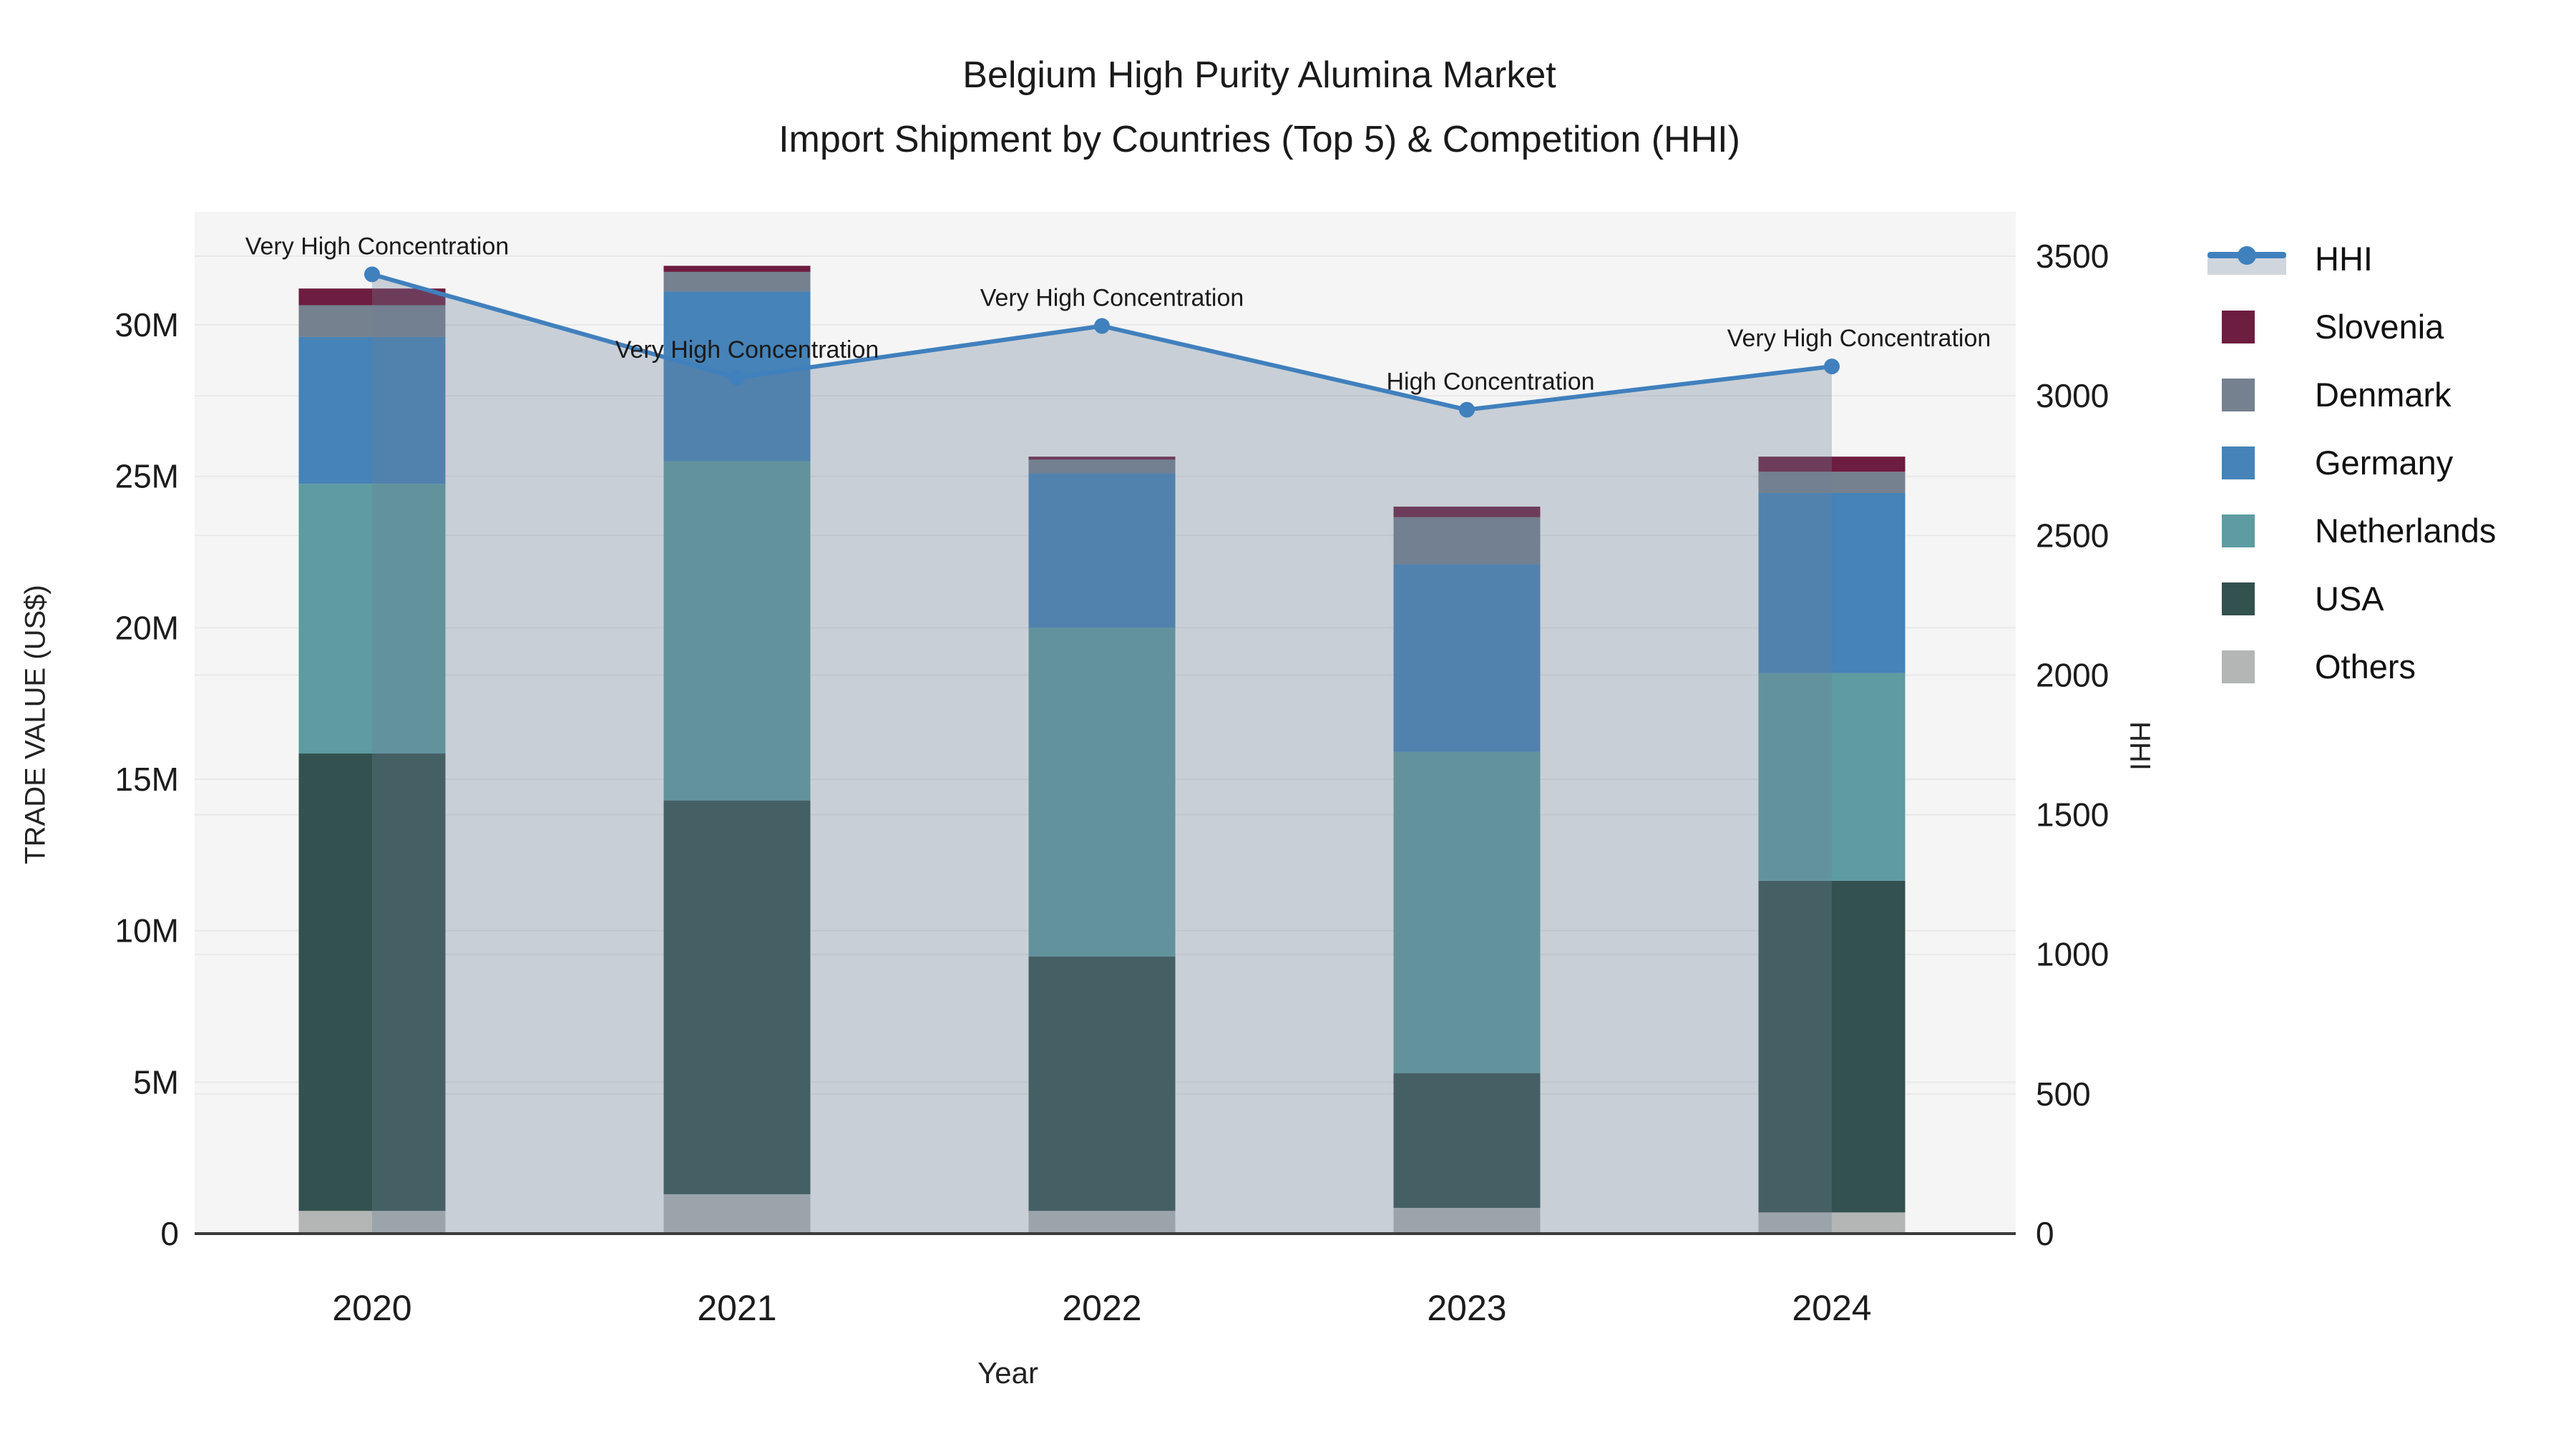  What do you see at coordinates (737, 377) in the screenshot?
I see `hhi-marker-2021` at bounding box center [737, 377].